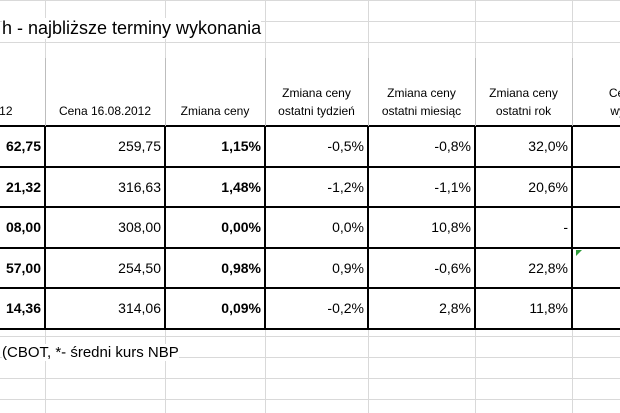 Image resolution: width=620 pixels, height=413 pixels. What do you see at coordinates (215, 146) in the screenshot?
I see `table-cell: 1,15%` at bounding box center [215, 146].